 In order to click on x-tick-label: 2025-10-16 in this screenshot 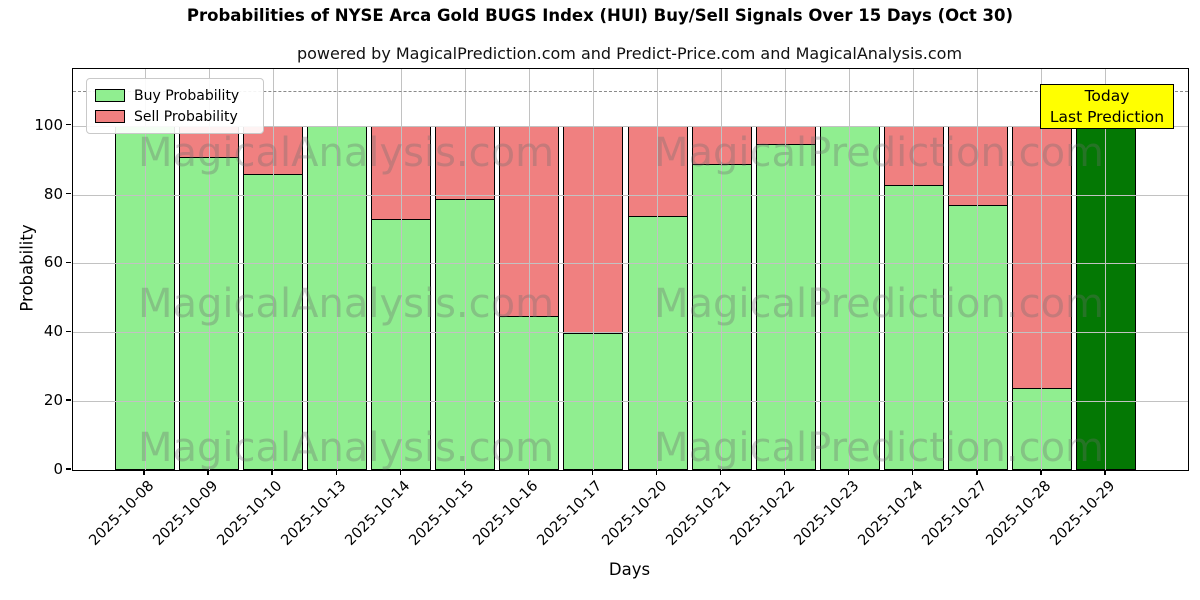, I will do `click(506, 513)`.